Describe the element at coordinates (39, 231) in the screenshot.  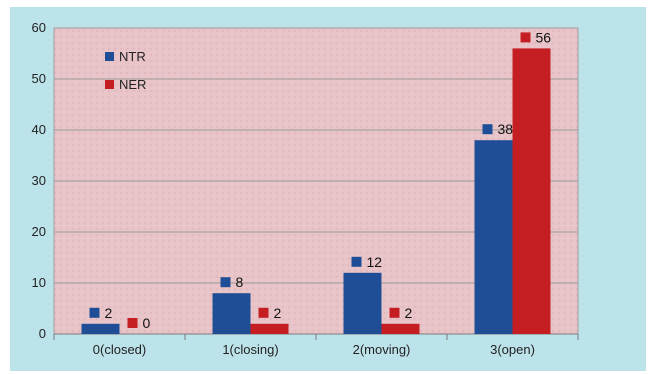
I see `y-tick-label: 20` at that location.